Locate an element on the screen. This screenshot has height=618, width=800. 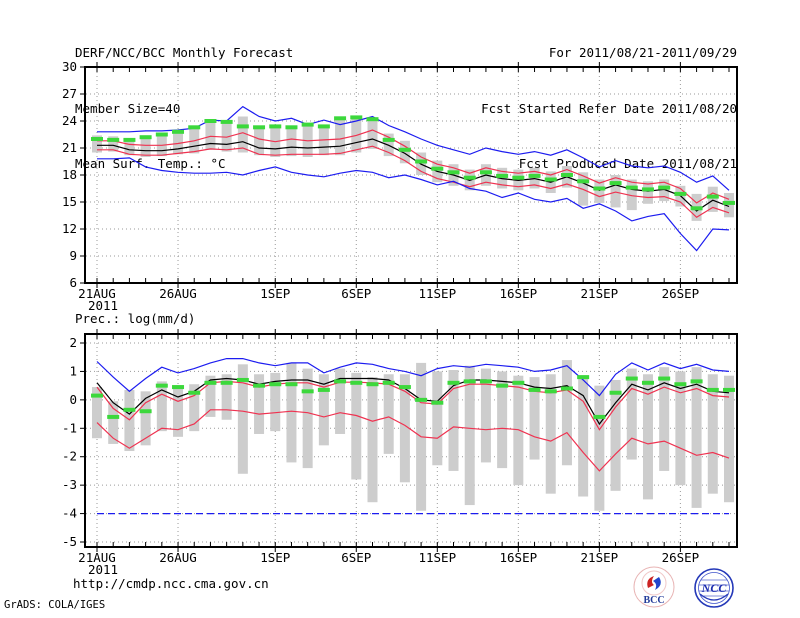
x-tick-label: 6SEP is located at coordinates (356, 293).